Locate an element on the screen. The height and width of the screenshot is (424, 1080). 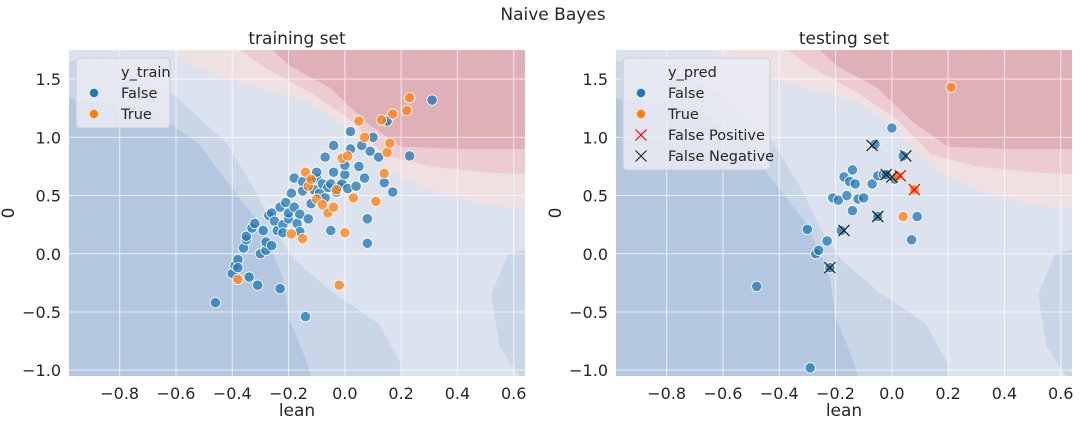
figure-title: Naive Bayes is located at coordinates (552, 15).